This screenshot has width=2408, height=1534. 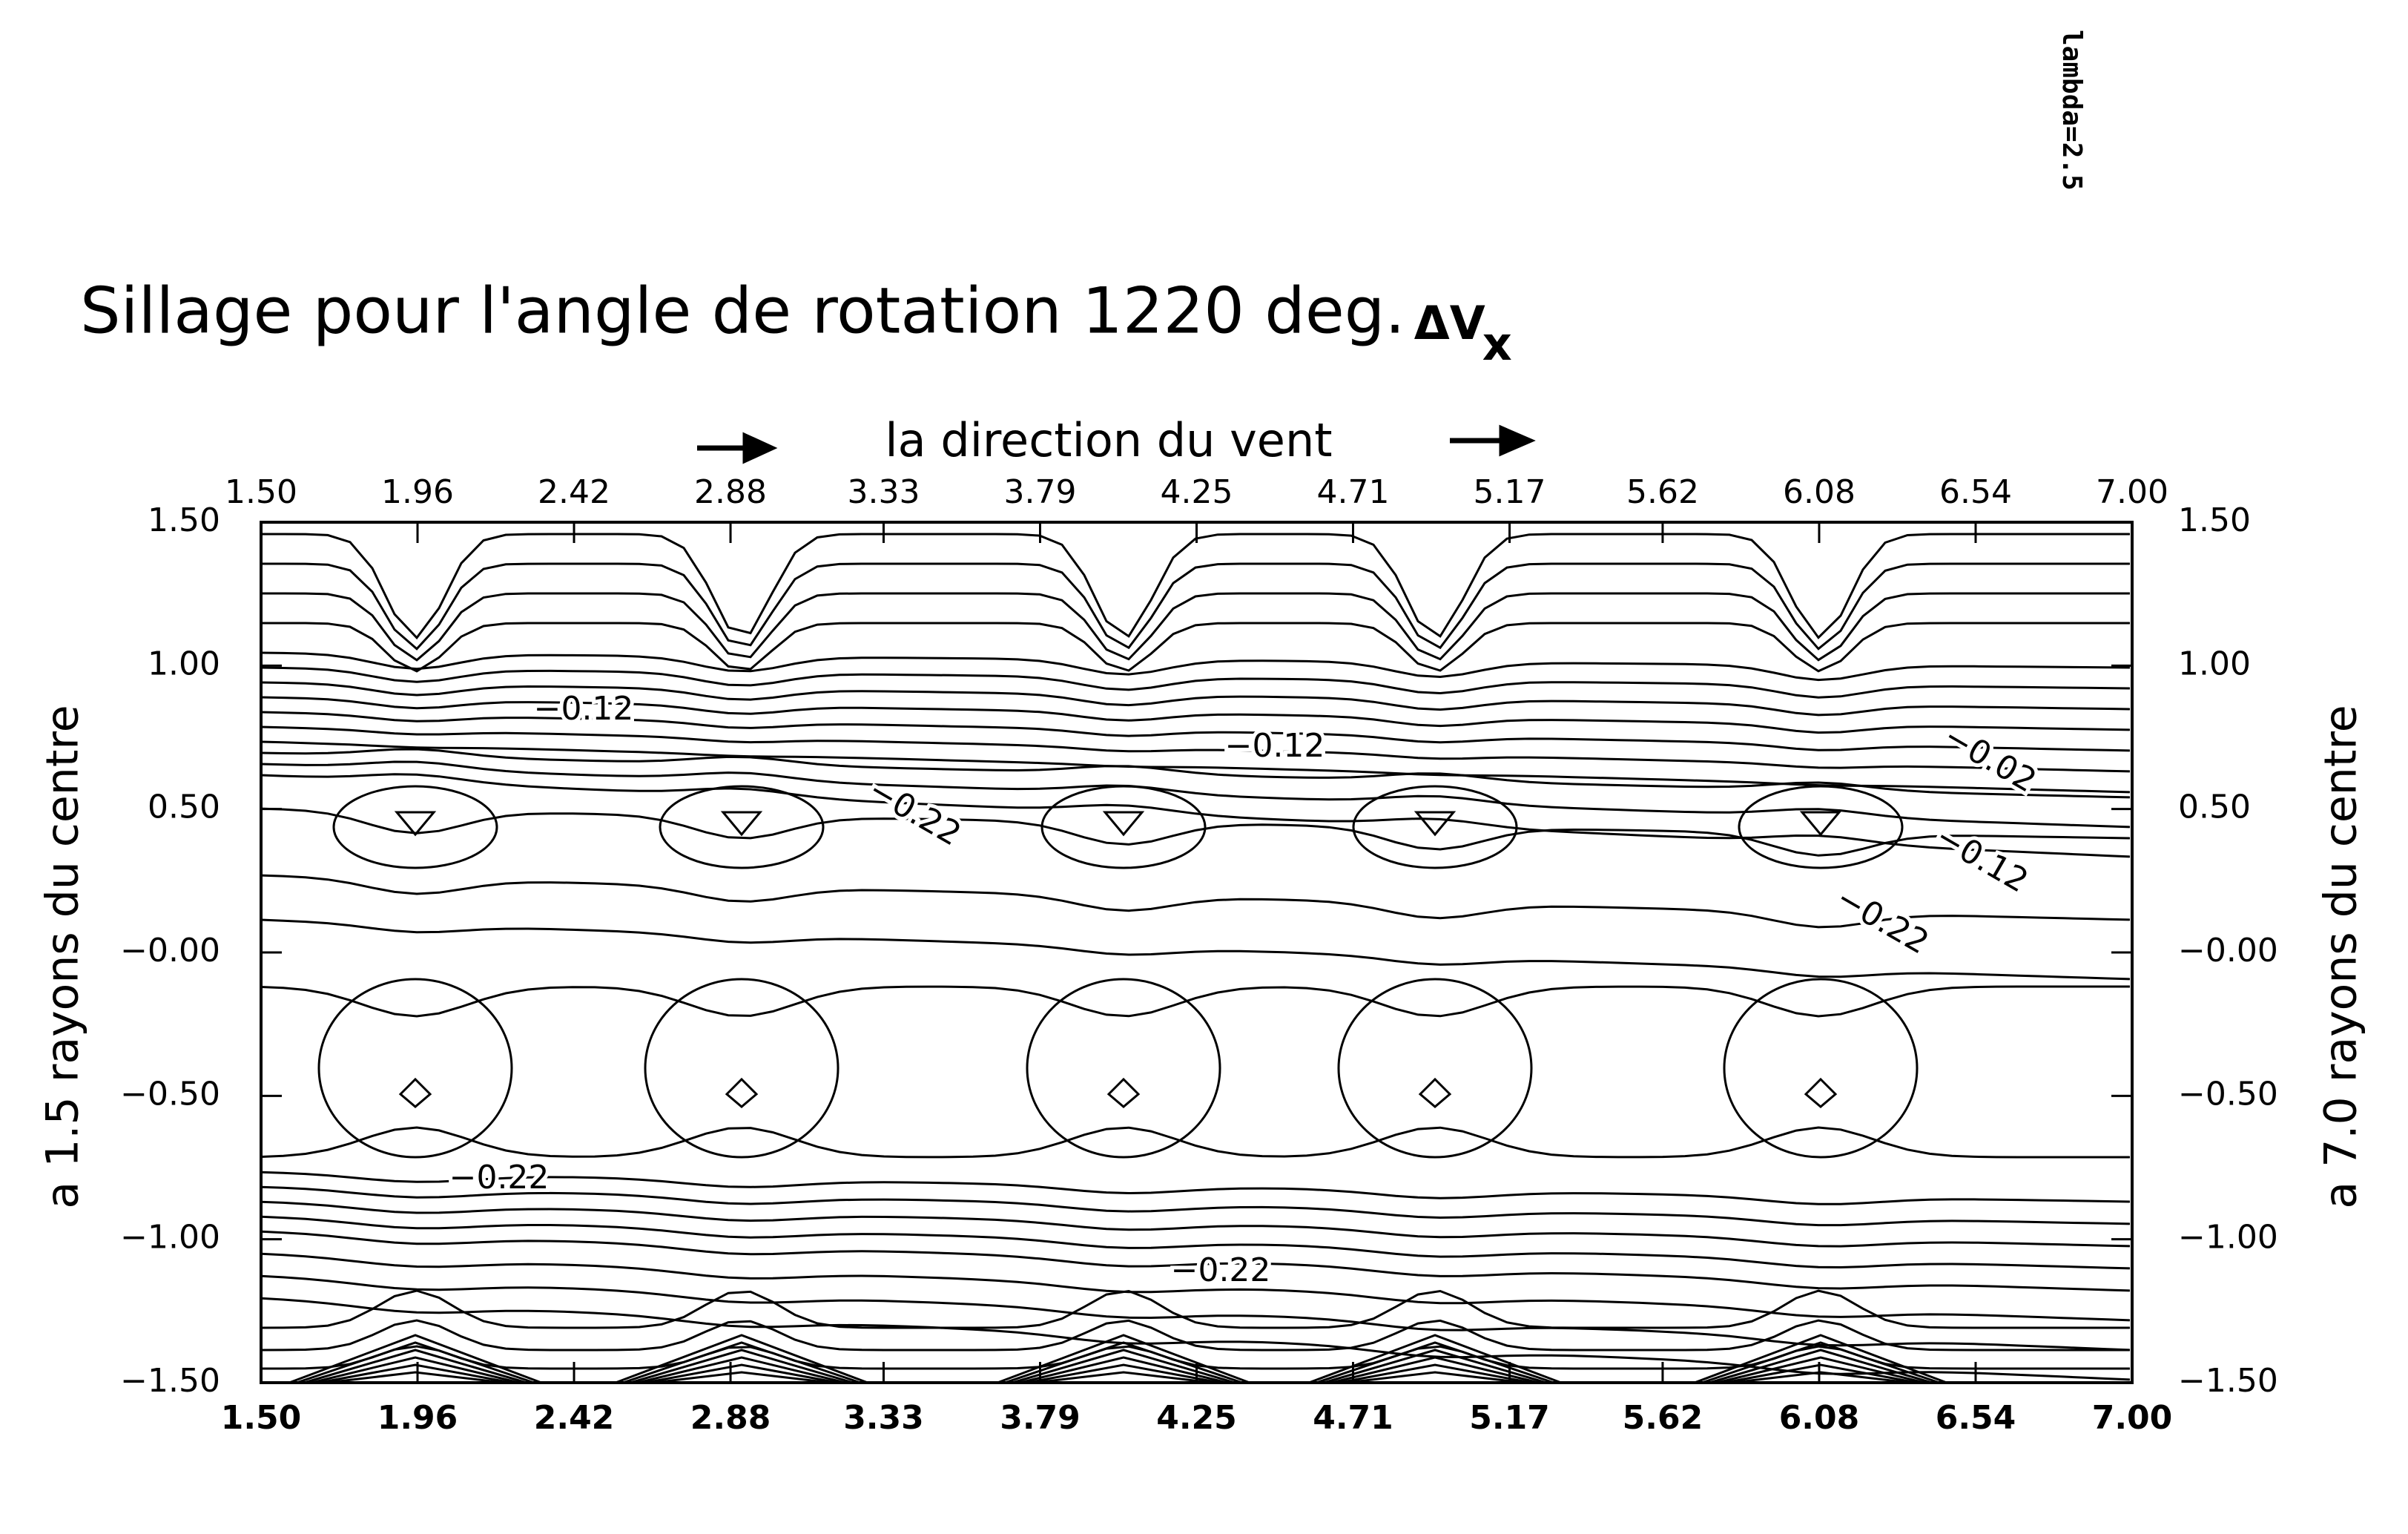 I want to click on top-x-tick-label: 2.88, so click(x=730, y=492).